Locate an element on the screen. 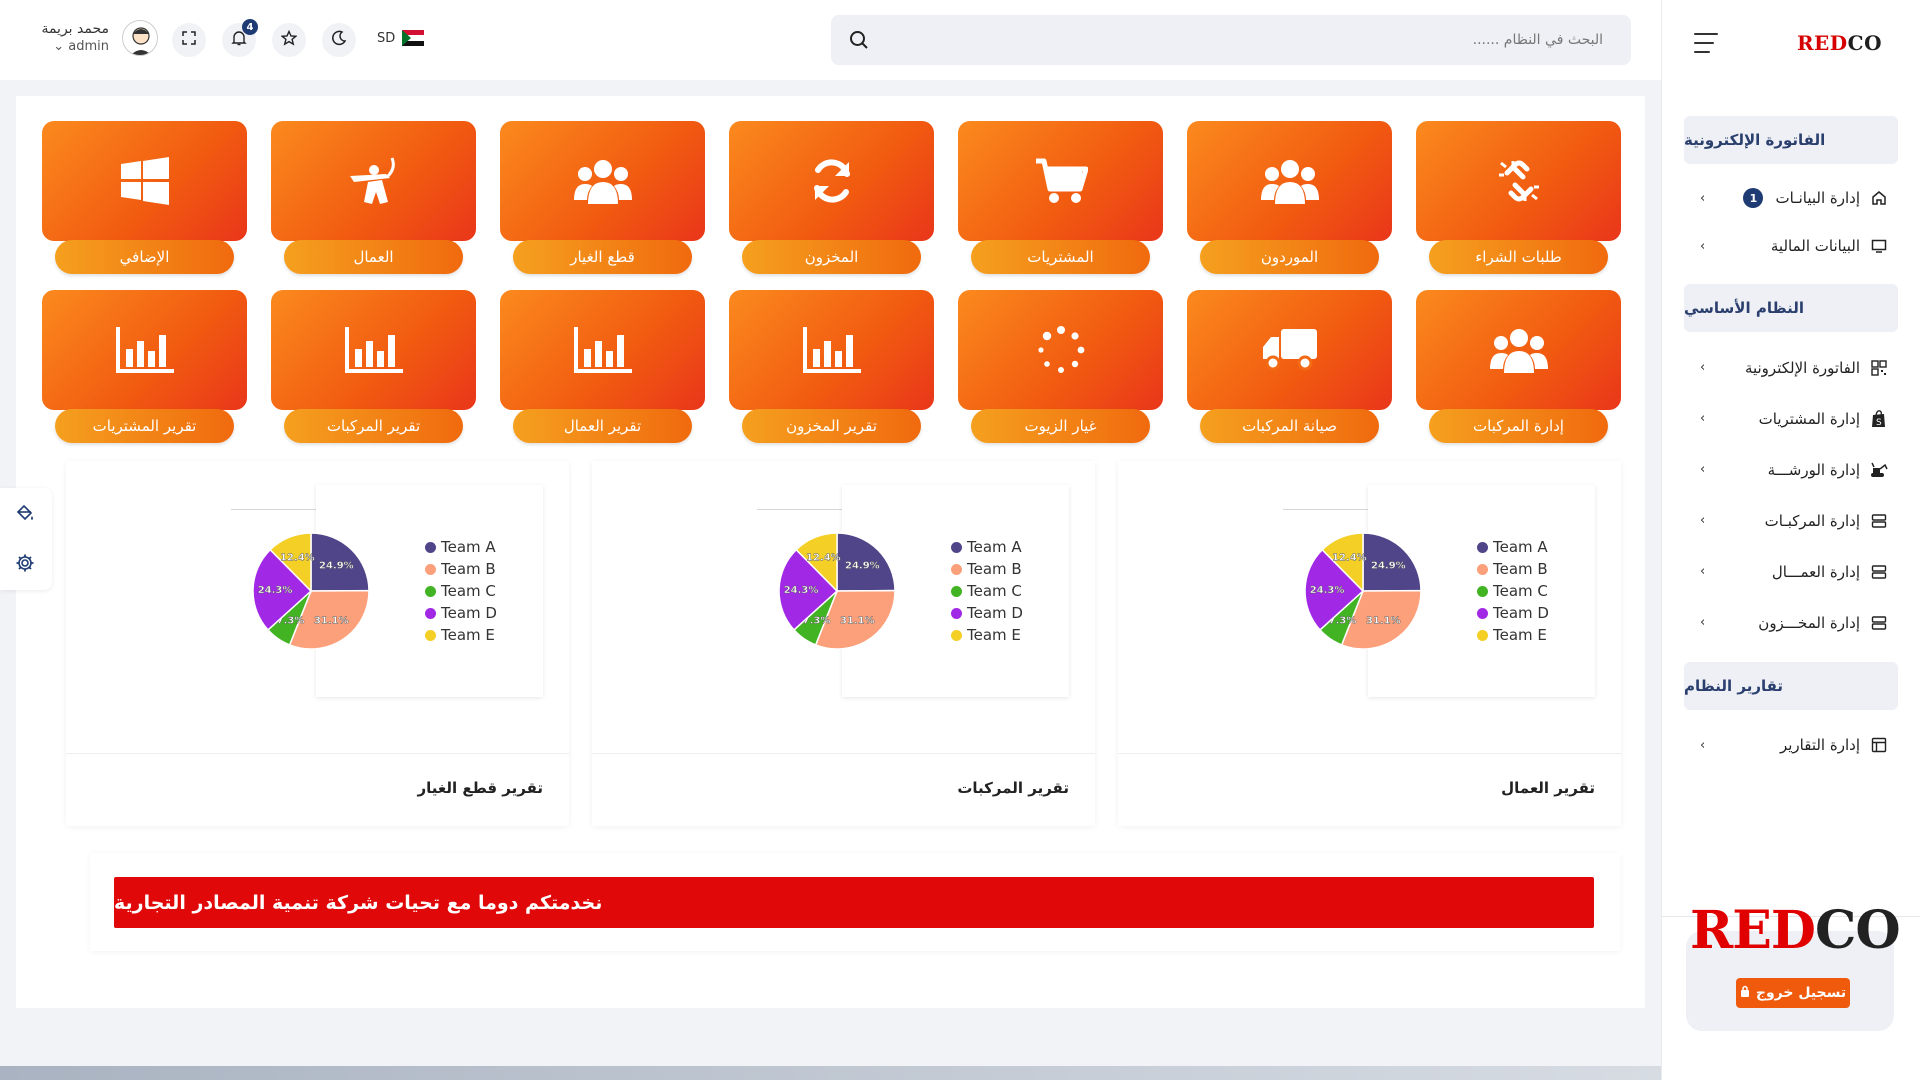 Image resolution: width=1920 pixels, height=1080 pixels. pie-slice-team-a is located at coordinates (1392, 562).